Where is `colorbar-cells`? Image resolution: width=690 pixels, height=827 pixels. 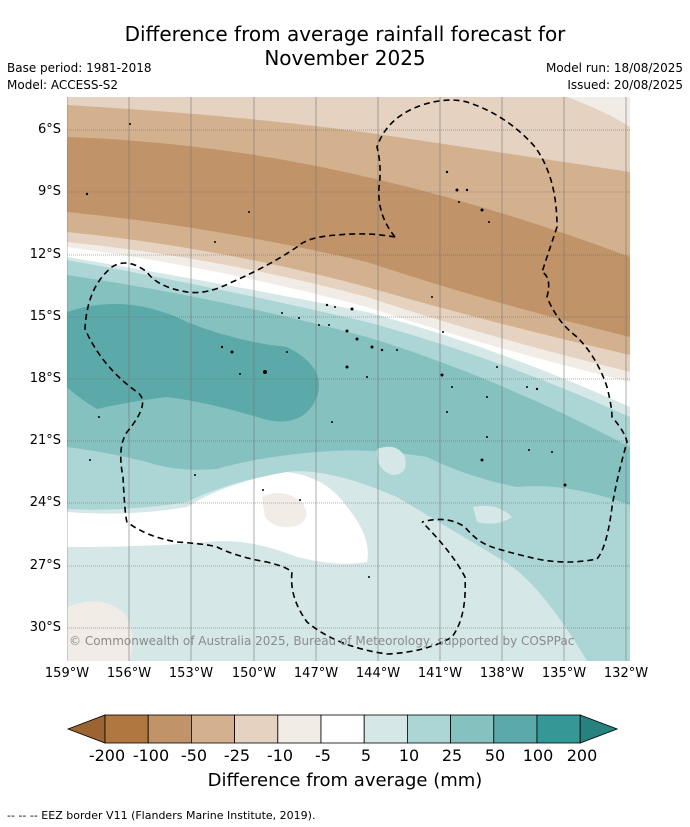
colorbar-cells is located at coordinates (342, 729).